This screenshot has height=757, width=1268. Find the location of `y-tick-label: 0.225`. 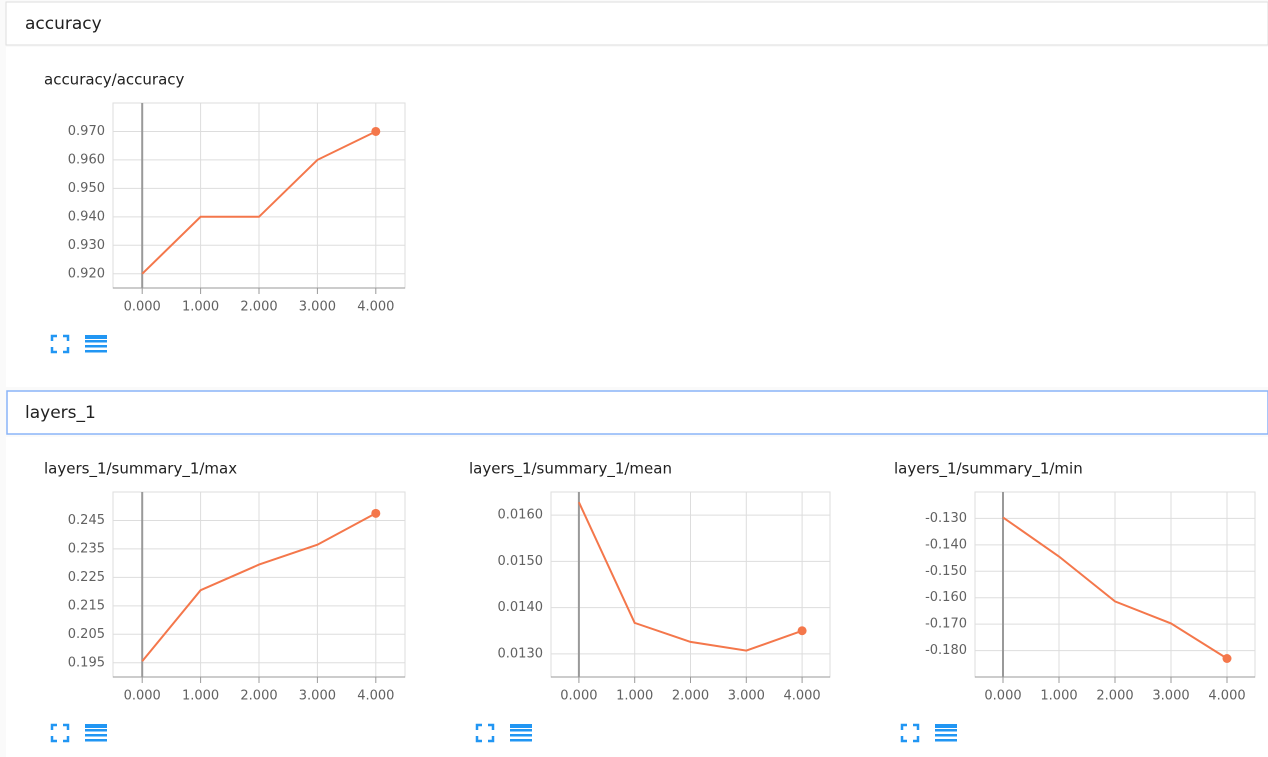

y-tick-label: 0.225 is located at coordinates (86, 577).